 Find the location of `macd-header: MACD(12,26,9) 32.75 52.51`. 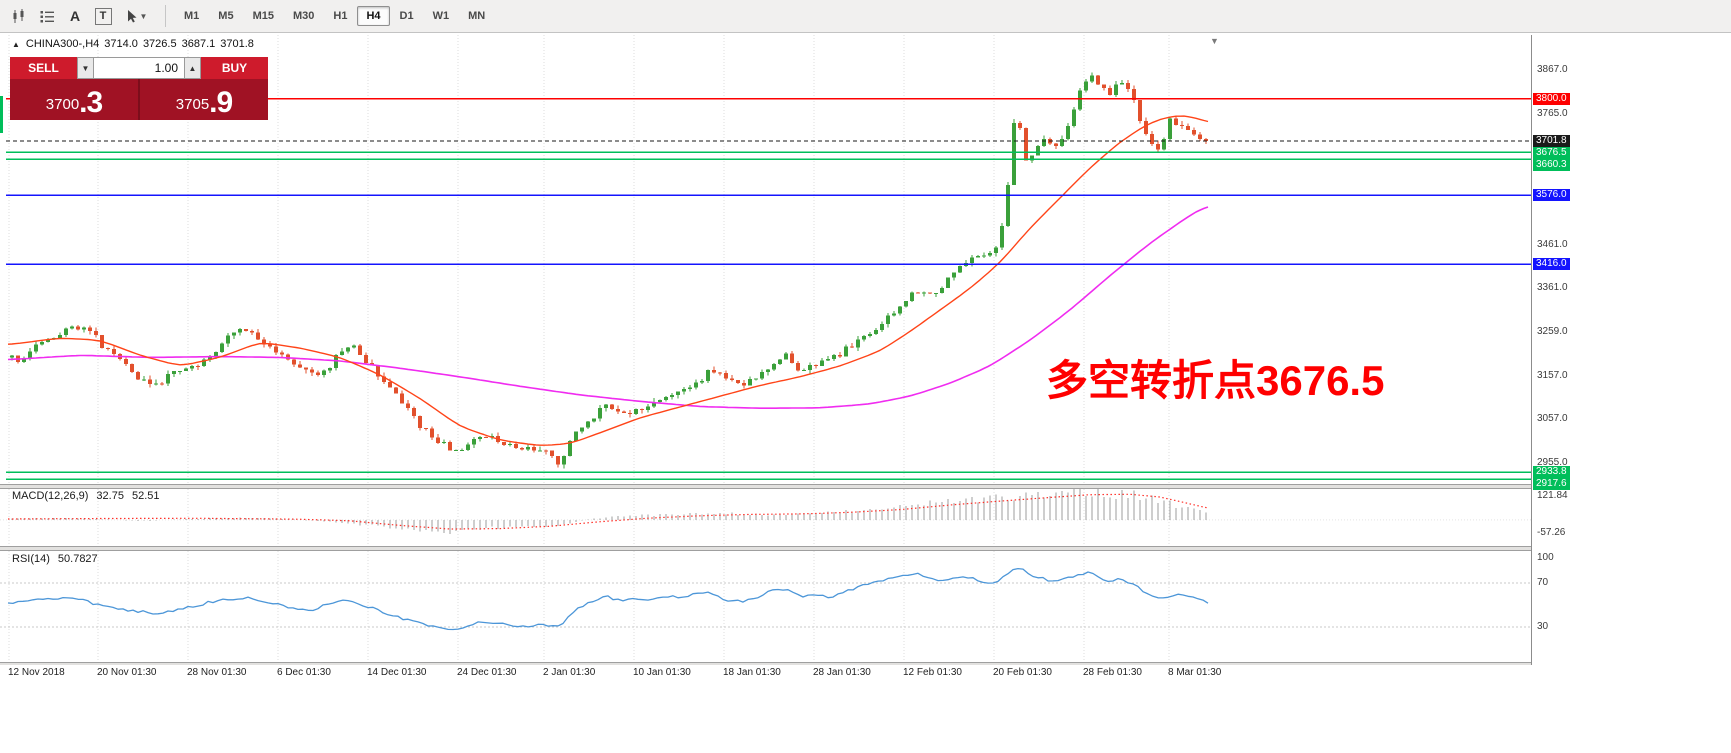

macd-header: MACD(12,26,9) 32.75 52.51 is located at coordinates (85, 496).